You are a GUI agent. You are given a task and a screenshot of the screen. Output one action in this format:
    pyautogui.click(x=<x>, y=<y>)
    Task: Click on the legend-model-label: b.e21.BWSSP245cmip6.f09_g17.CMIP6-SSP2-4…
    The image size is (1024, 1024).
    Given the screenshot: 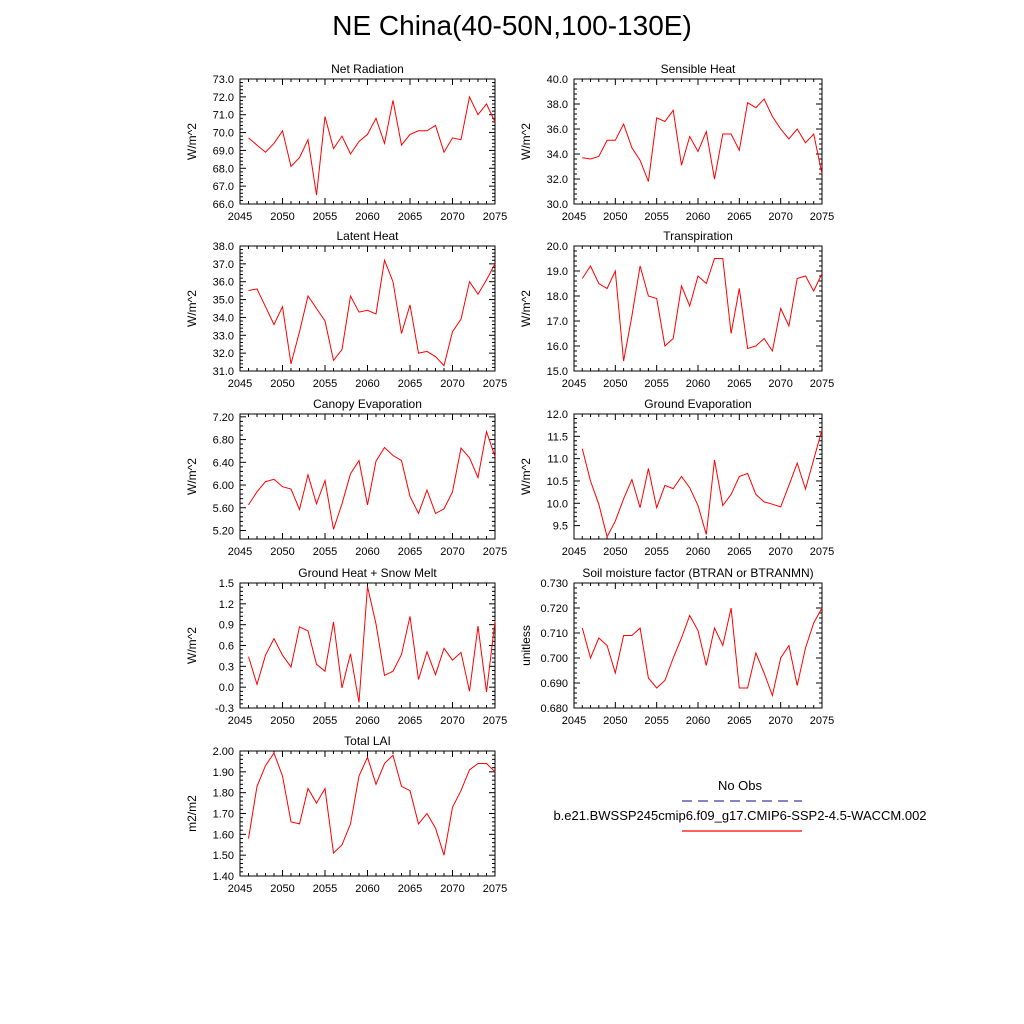 What is the action you would take?
    pyautogui.click(x=740, y=815)
    